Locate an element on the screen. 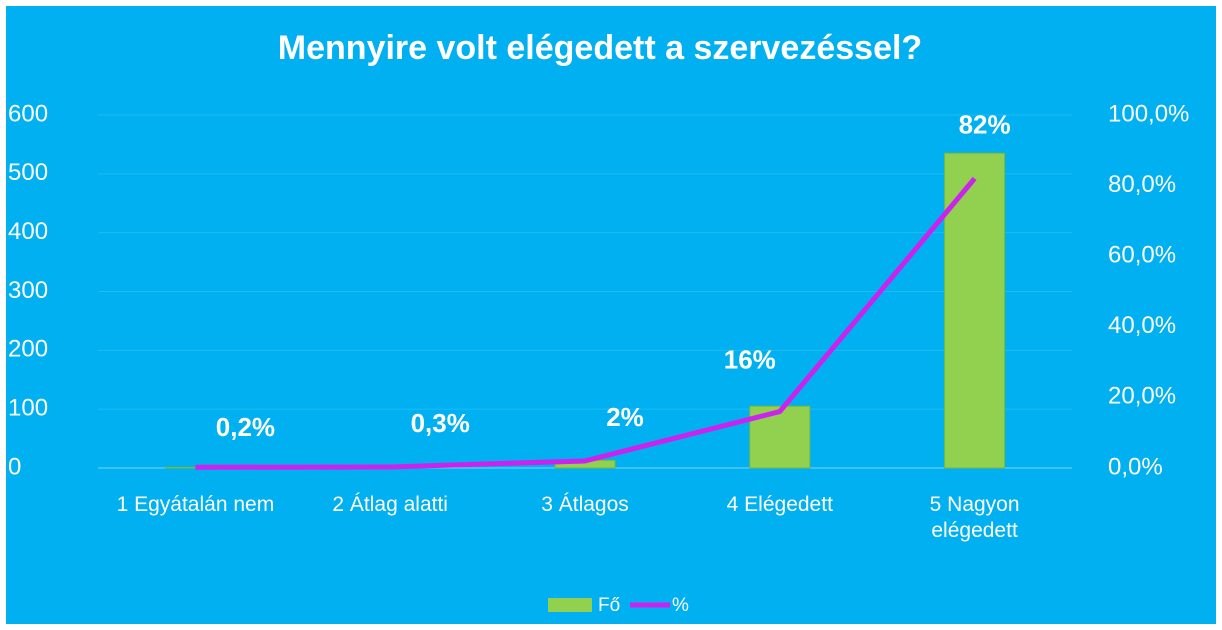  x-tick-label: 1 Egyátalán nem is located at coordinates (195, 504).